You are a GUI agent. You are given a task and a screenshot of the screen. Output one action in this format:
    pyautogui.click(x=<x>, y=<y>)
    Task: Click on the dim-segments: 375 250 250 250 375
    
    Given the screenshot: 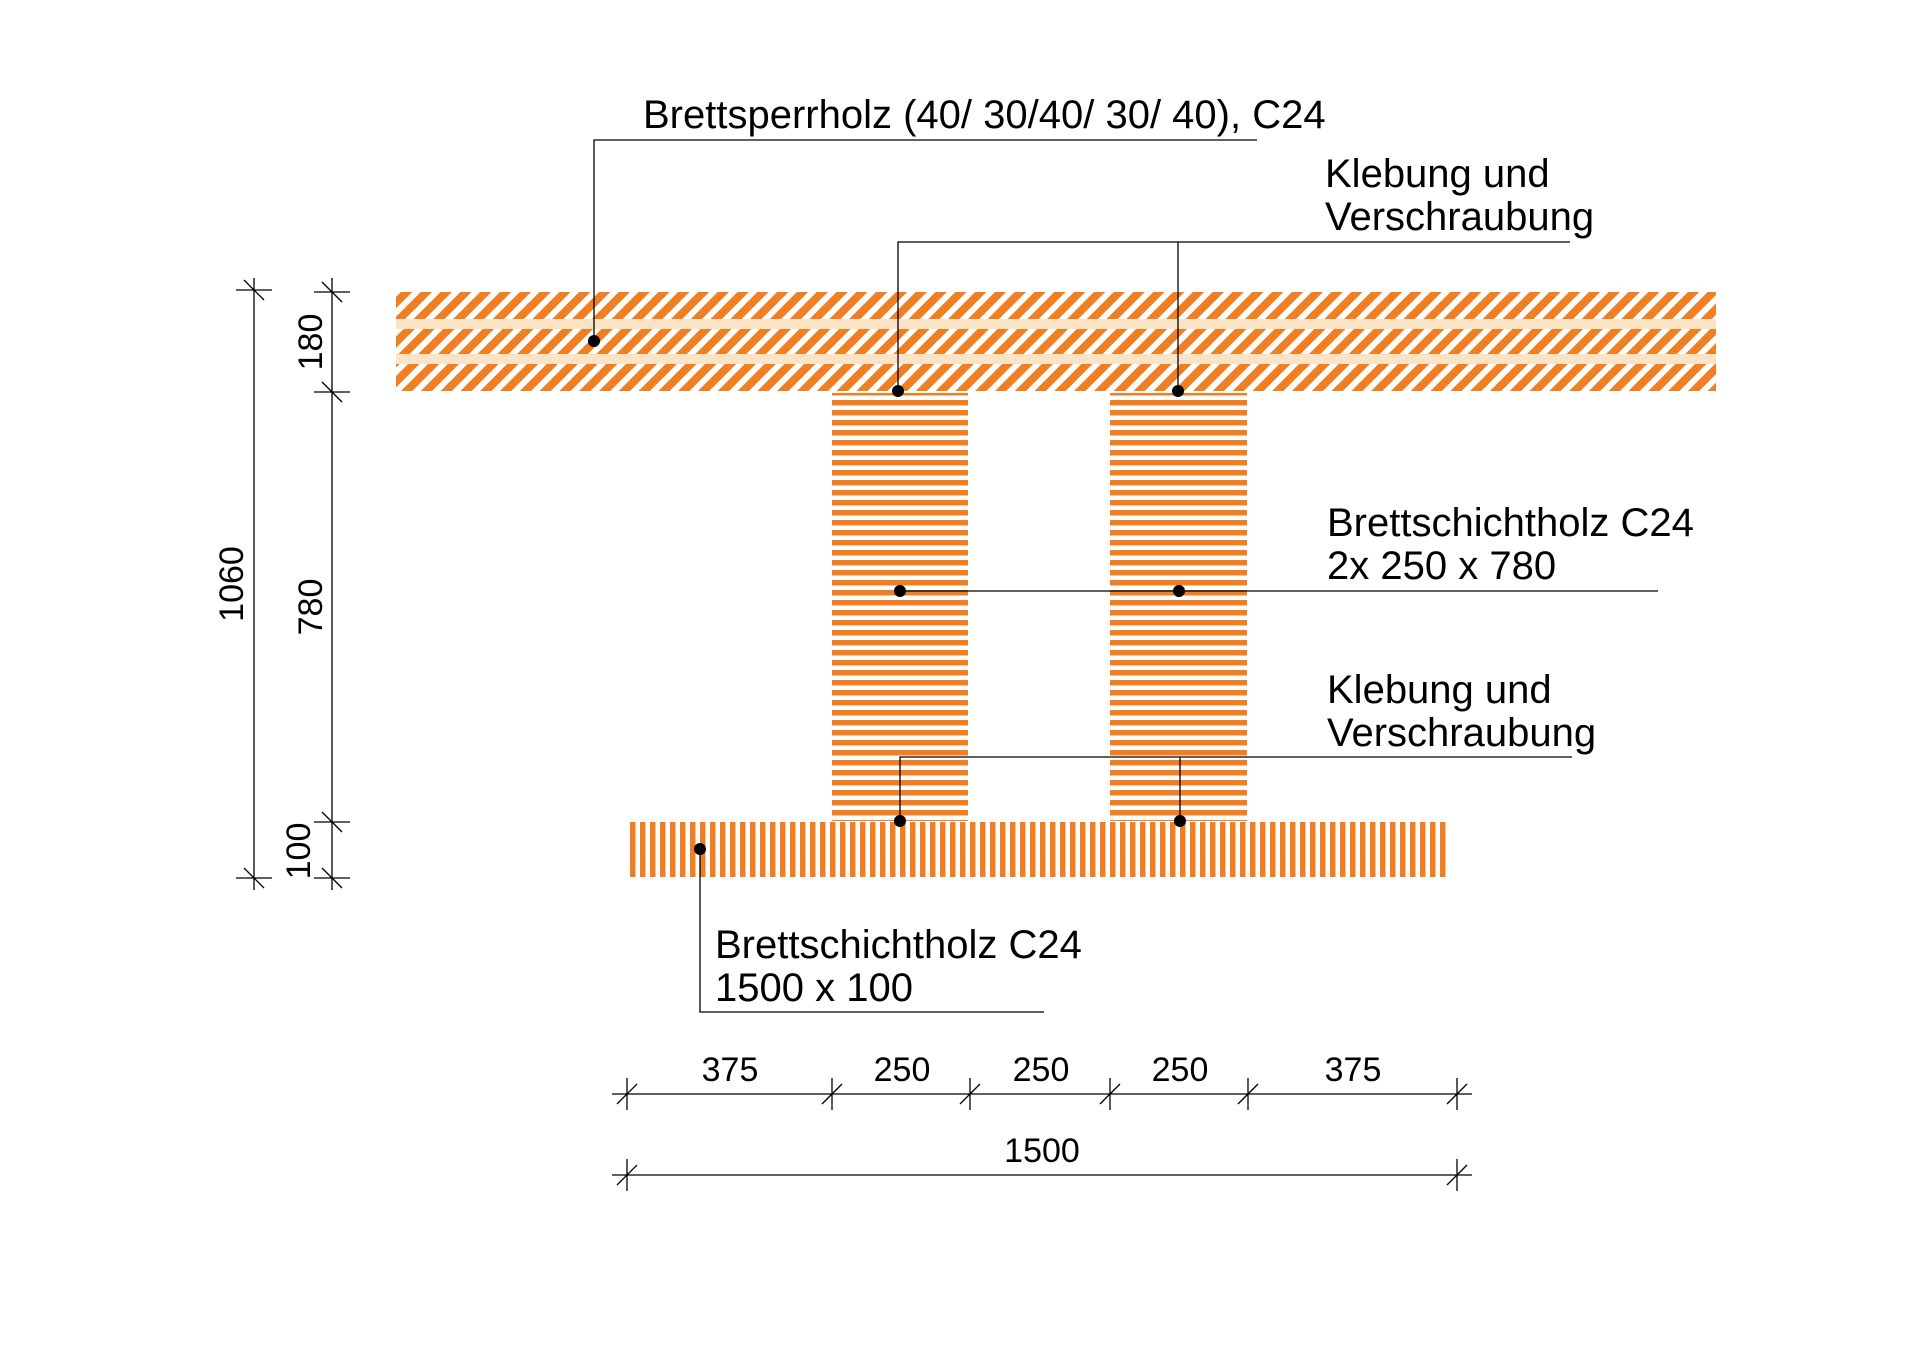 What is the action you would take?
    pyautogui.click(x=1042, y=1080)
    